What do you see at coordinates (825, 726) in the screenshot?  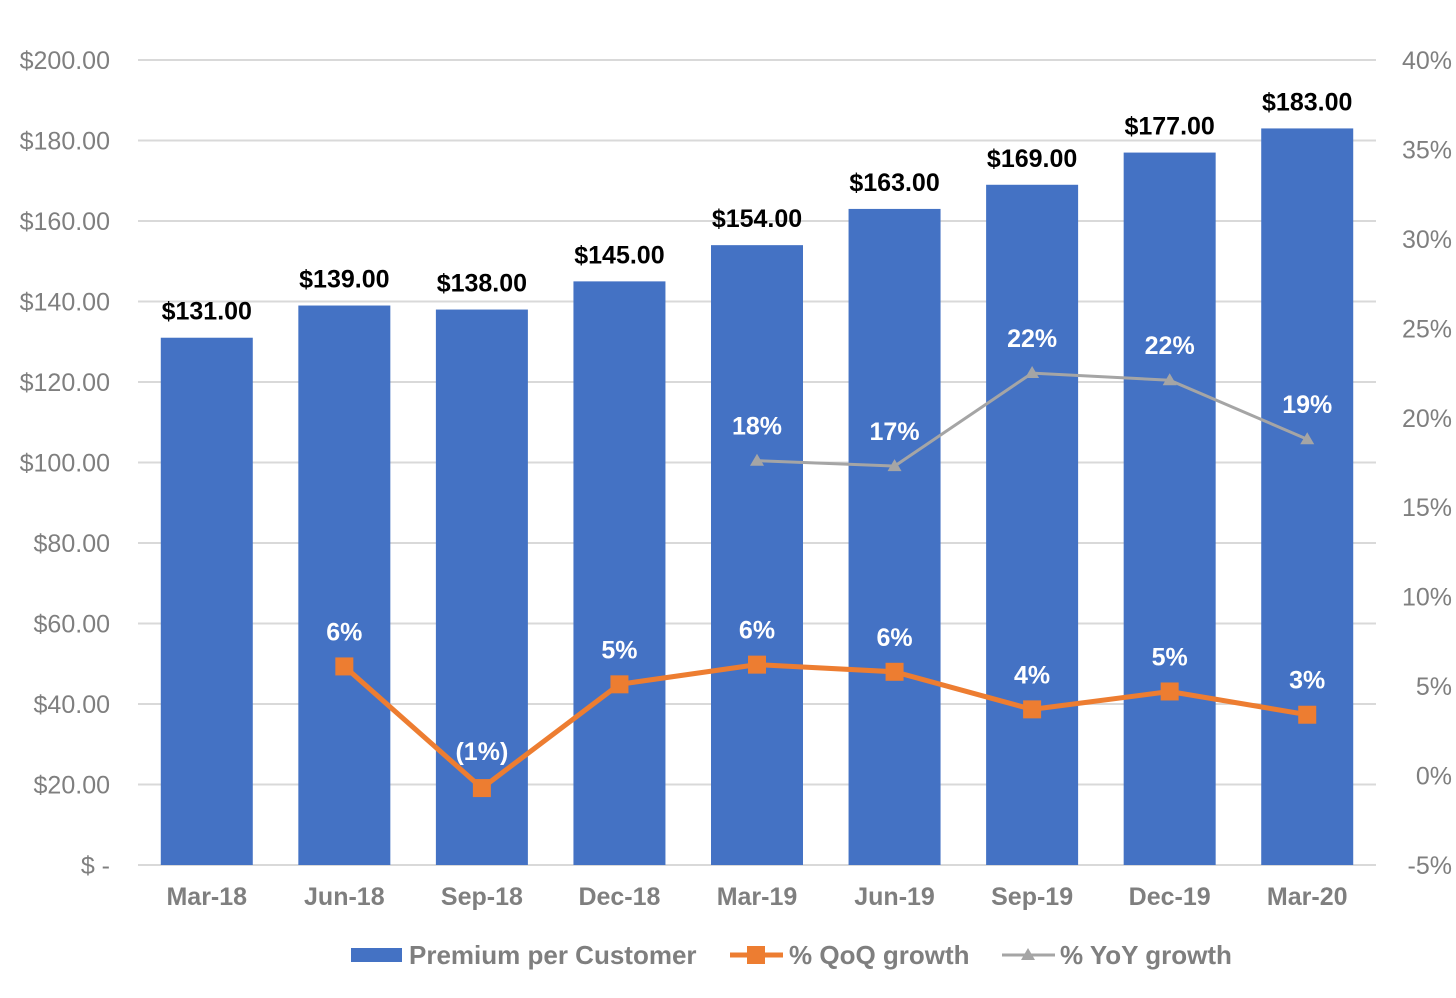 I see `qoq-growth-line` at bounding box center [825, 726].